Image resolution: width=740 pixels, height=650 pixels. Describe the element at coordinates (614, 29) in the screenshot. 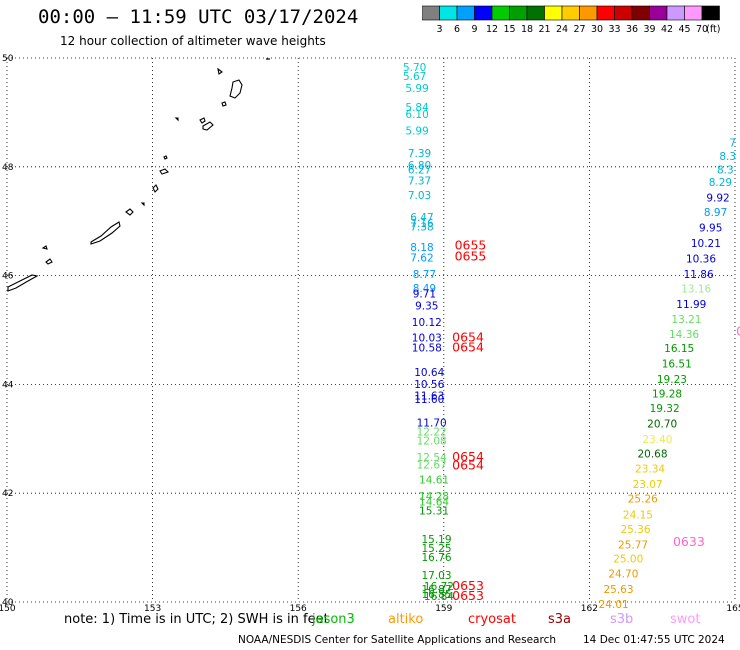

I see `legend-label: 33` at that location.